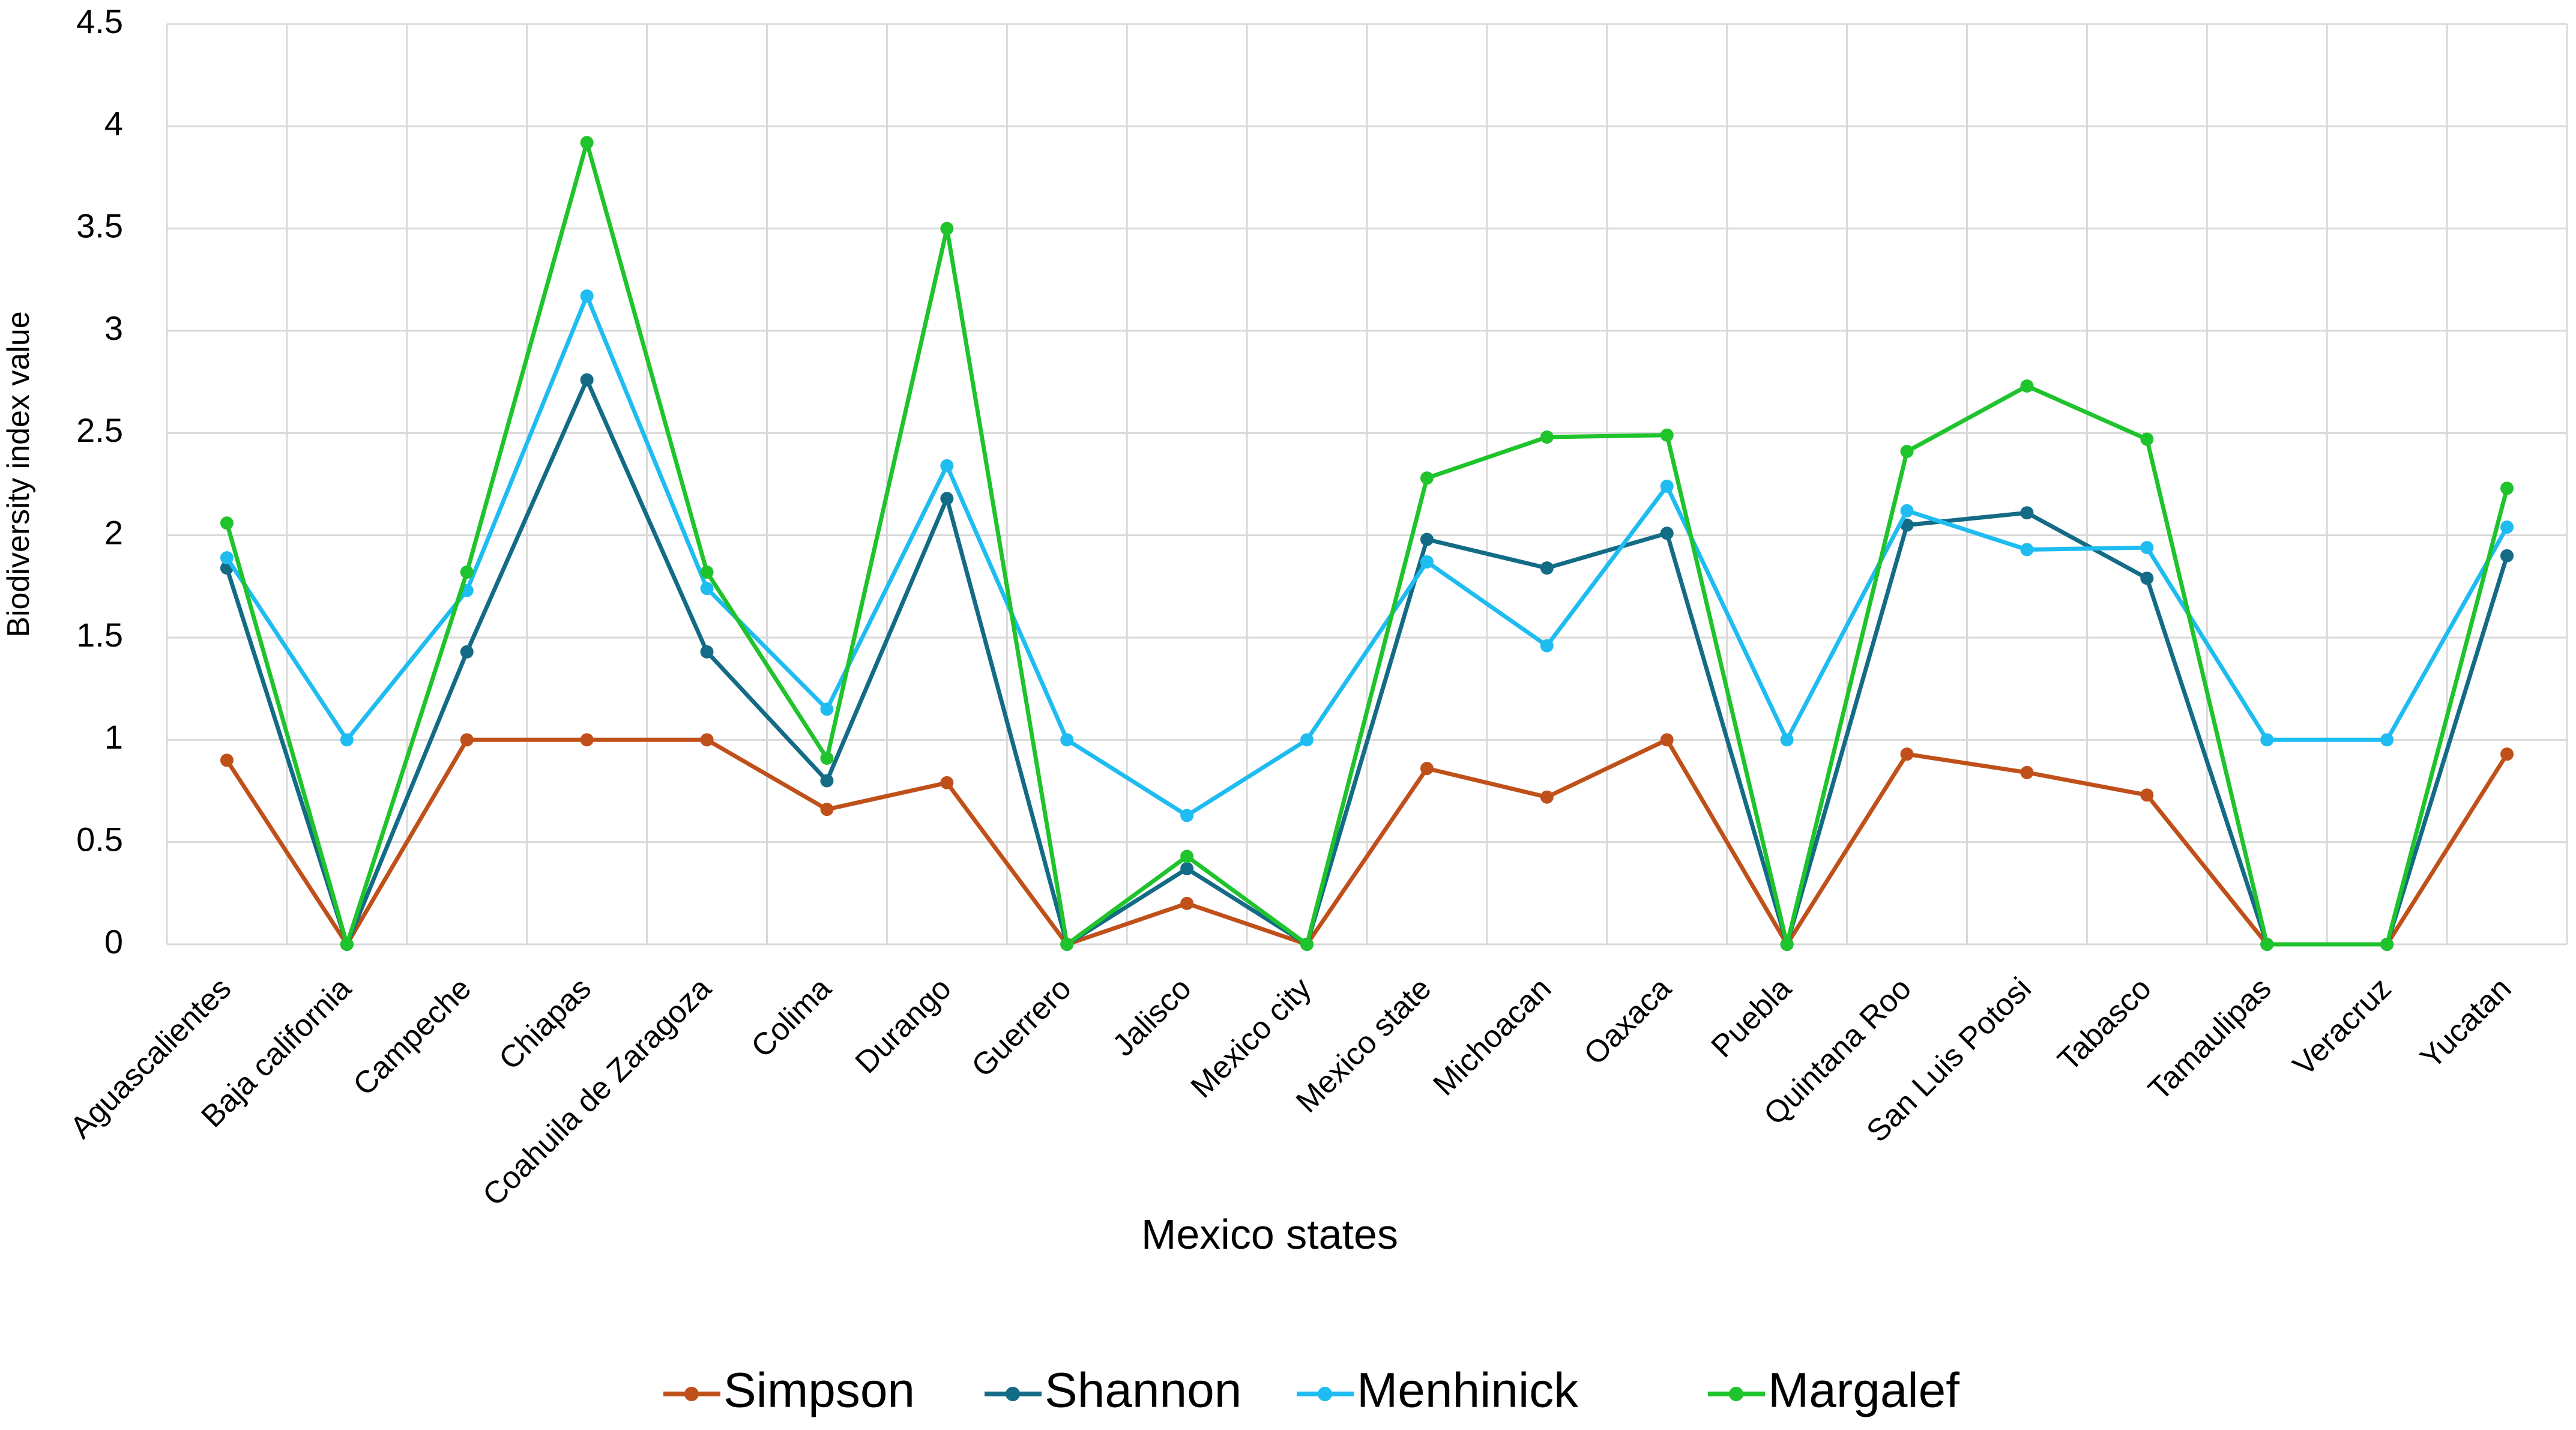 Image resolution: width=2576 pixels, height=1430 pixels. What do you see at coordinates (1367, 842) in the screenshot?
I see `series-line` at bounding box center [1367, 842].